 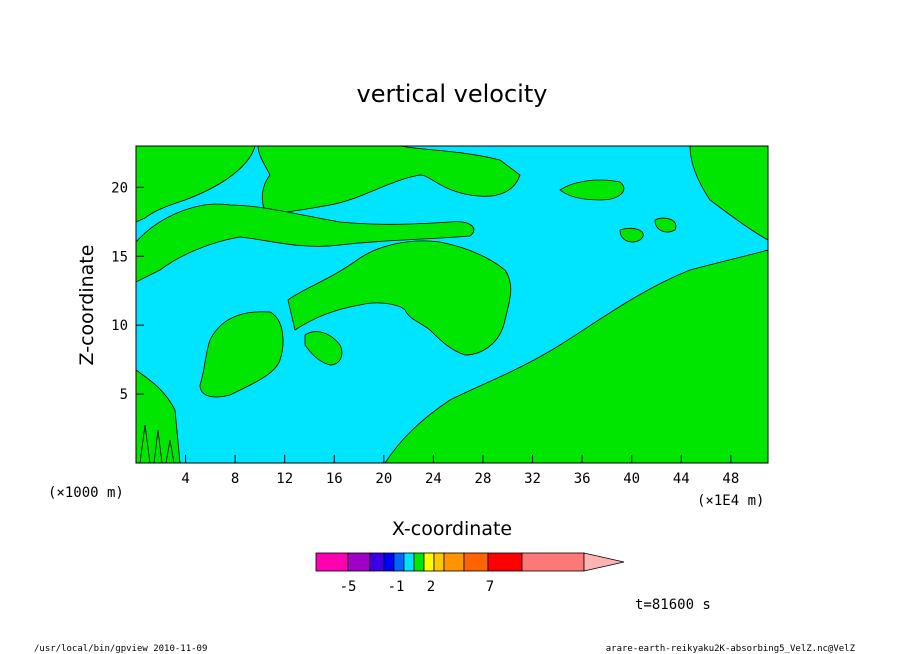 What do you see at coordinates (119, 188) in the screenshot?
I see `y-tick-label: 20` at bounding box center [119, 188].